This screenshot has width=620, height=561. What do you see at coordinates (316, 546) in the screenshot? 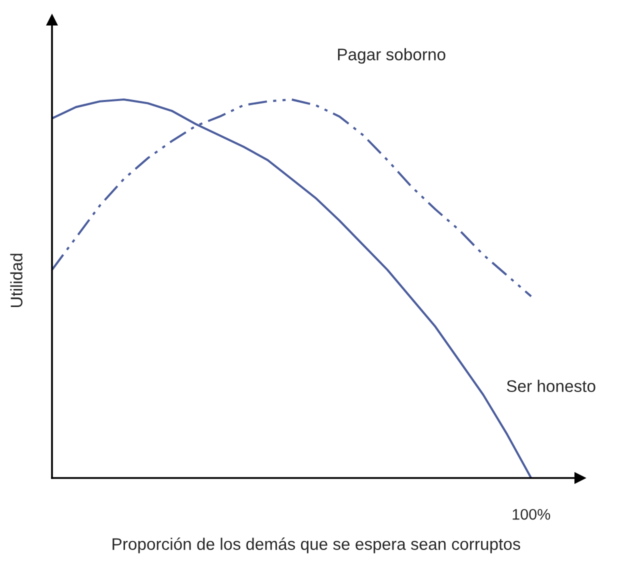
I see `x-axis-title: Proporción de los demás que se espera sean corruptos` at bounding box center [316, 546].